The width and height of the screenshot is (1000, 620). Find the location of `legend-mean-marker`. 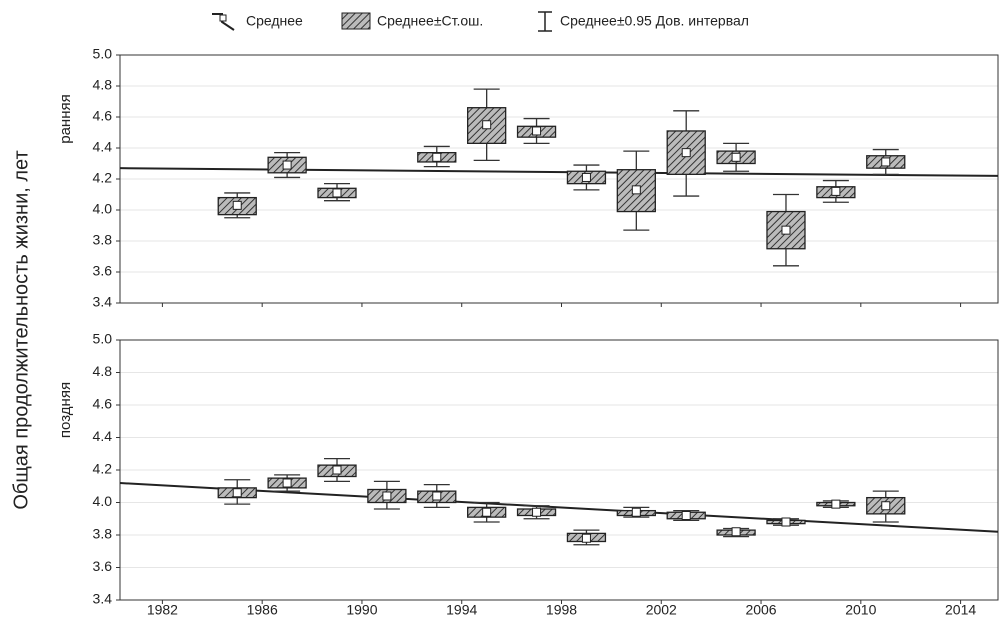

legend-mean-marker is located at coordinates (223, 18).